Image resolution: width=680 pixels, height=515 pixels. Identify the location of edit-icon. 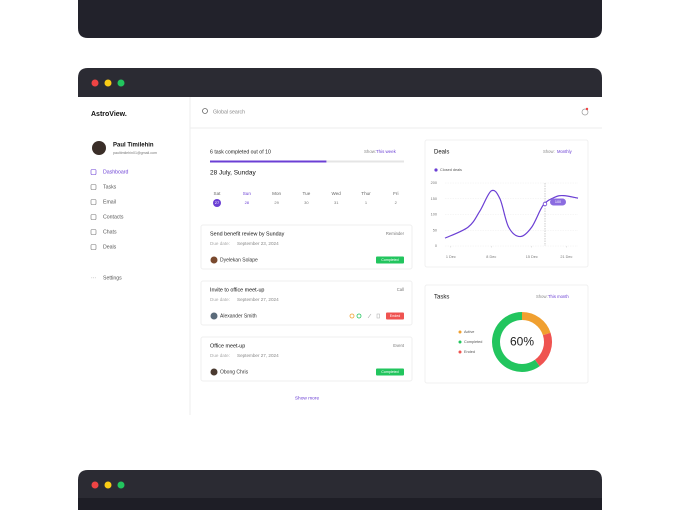
(369, 316).